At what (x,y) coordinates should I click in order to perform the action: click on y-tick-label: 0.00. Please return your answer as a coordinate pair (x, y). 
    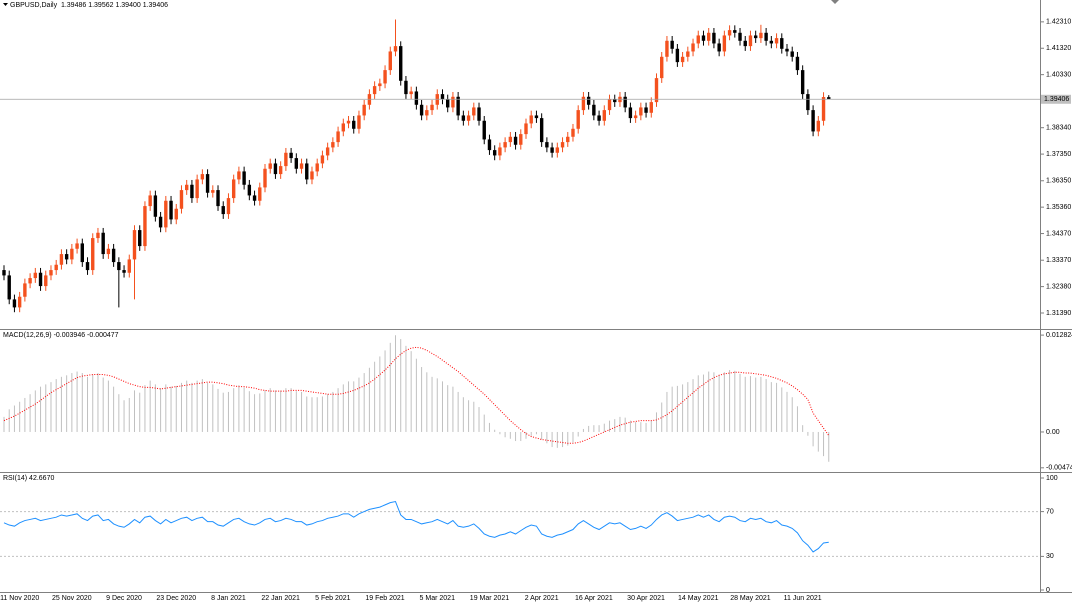
    Looking at the image, I should click on (1053, 432).